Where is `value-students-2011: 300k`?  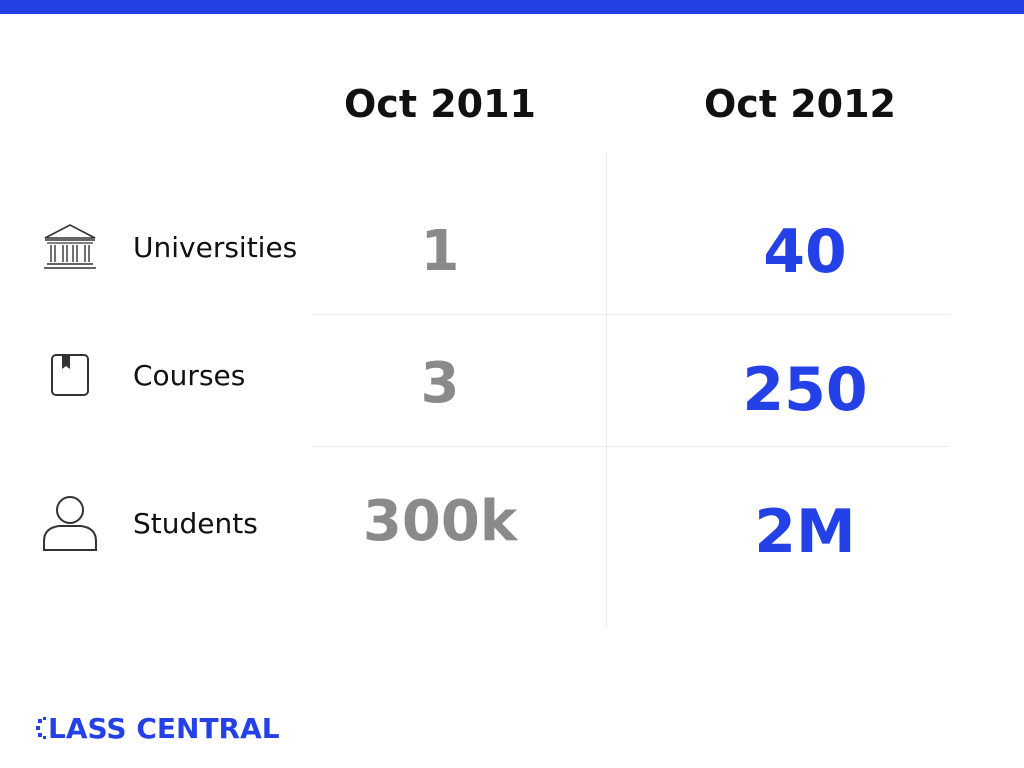 value-students-2011: 300k is located at coordinates (440, 521).